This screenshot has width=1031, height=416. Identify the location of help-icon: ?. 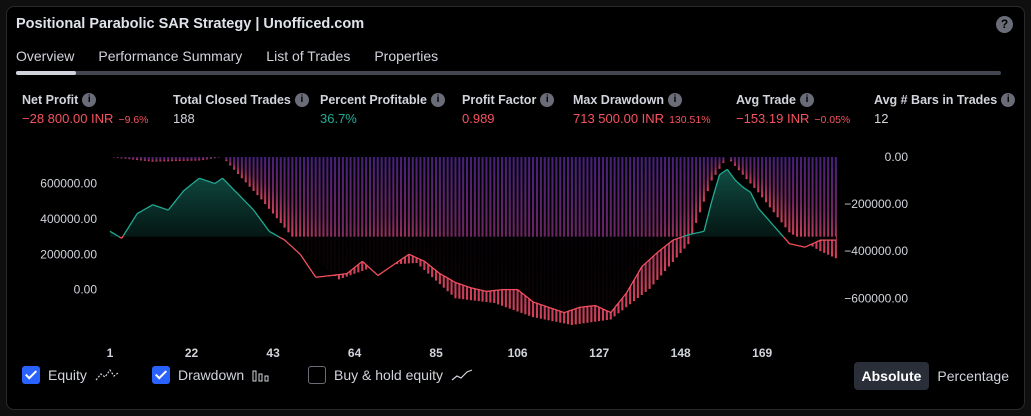
(1004, 24).